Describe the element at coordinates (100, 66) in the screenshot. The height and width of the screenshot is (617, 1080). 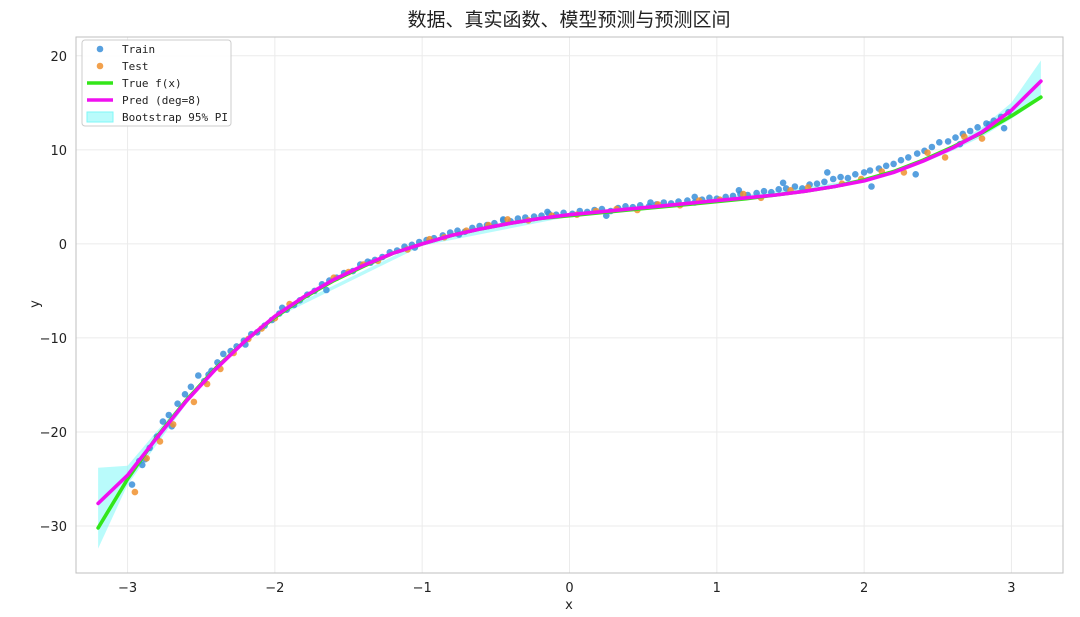
I see `legend-test-marker` at that location.